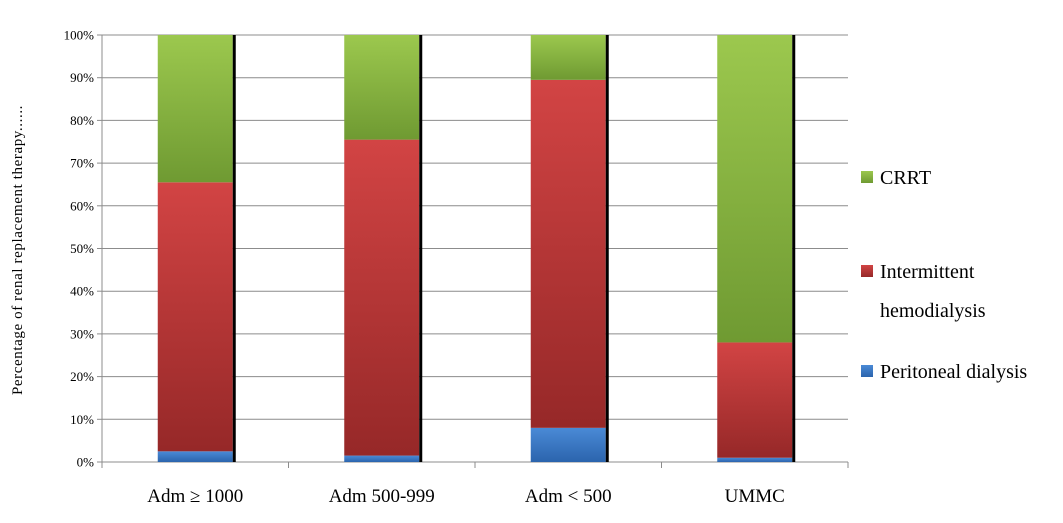  What do you see at coordinates (86, 462) in the screenshot?
I see `y-tick-label: 0%` at bounding box center [86, 462].